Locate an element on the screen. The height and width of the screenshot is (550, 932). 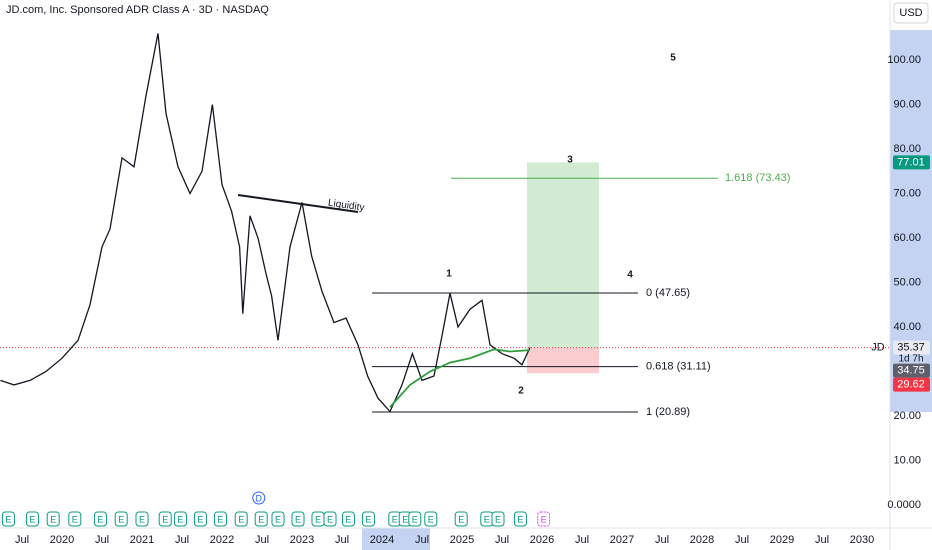
x-range-highlight is located at coordinates (396, 539).